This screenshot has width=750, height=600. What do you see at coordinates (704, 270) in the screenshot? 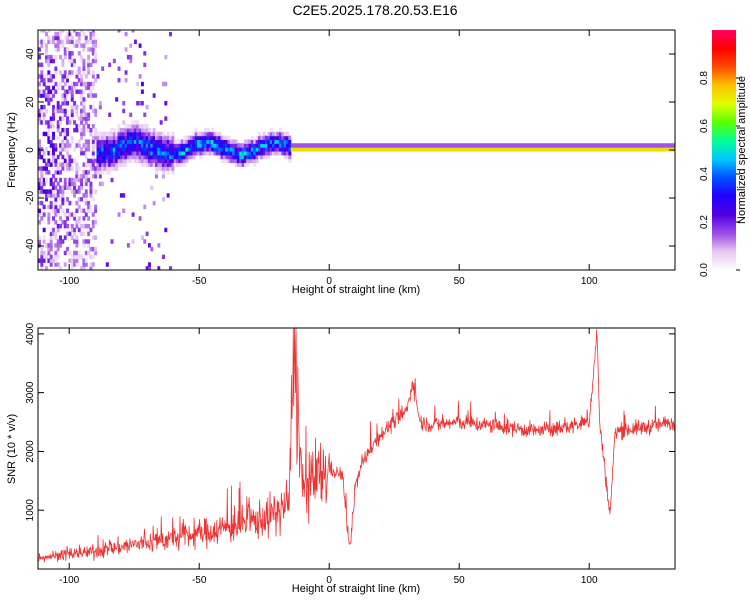
I see `colorbar-tick-label: 0.0` at bounding box center [704, 270].